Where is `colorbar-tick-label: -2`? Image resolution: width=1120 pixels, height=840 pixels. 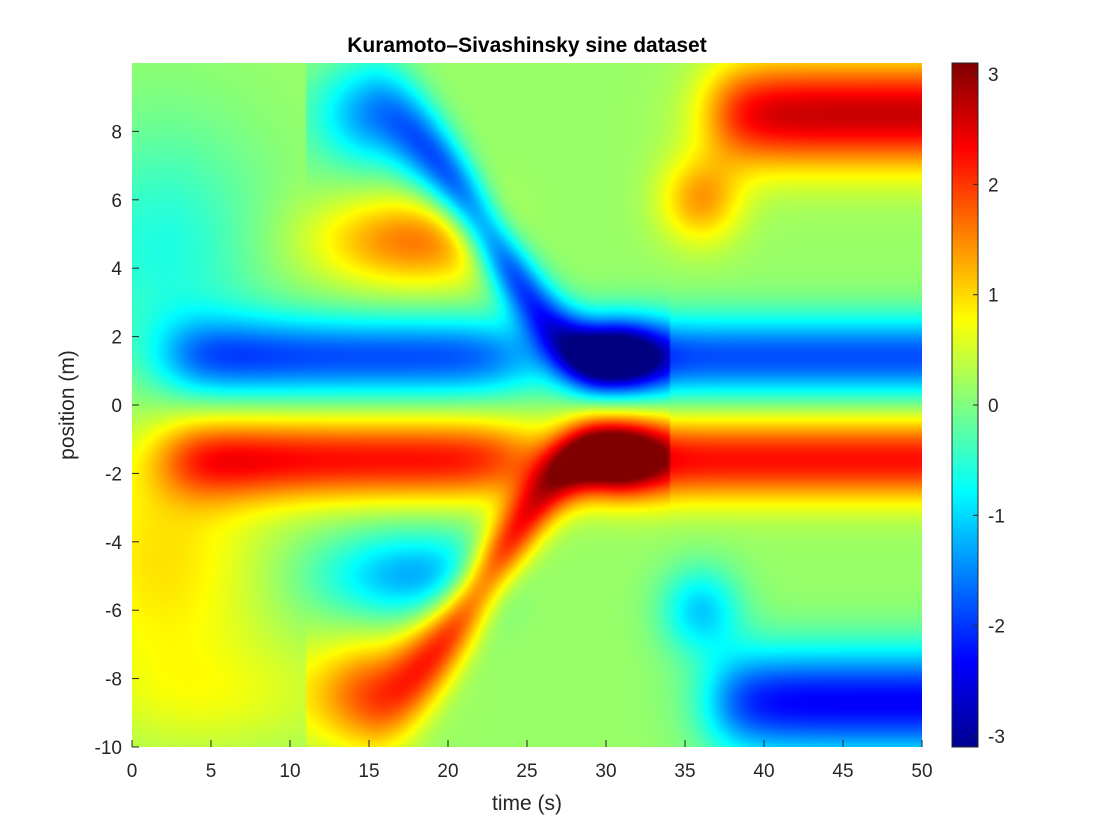 colorbar-tick-label: -2 is located at coordinates (996, 627).